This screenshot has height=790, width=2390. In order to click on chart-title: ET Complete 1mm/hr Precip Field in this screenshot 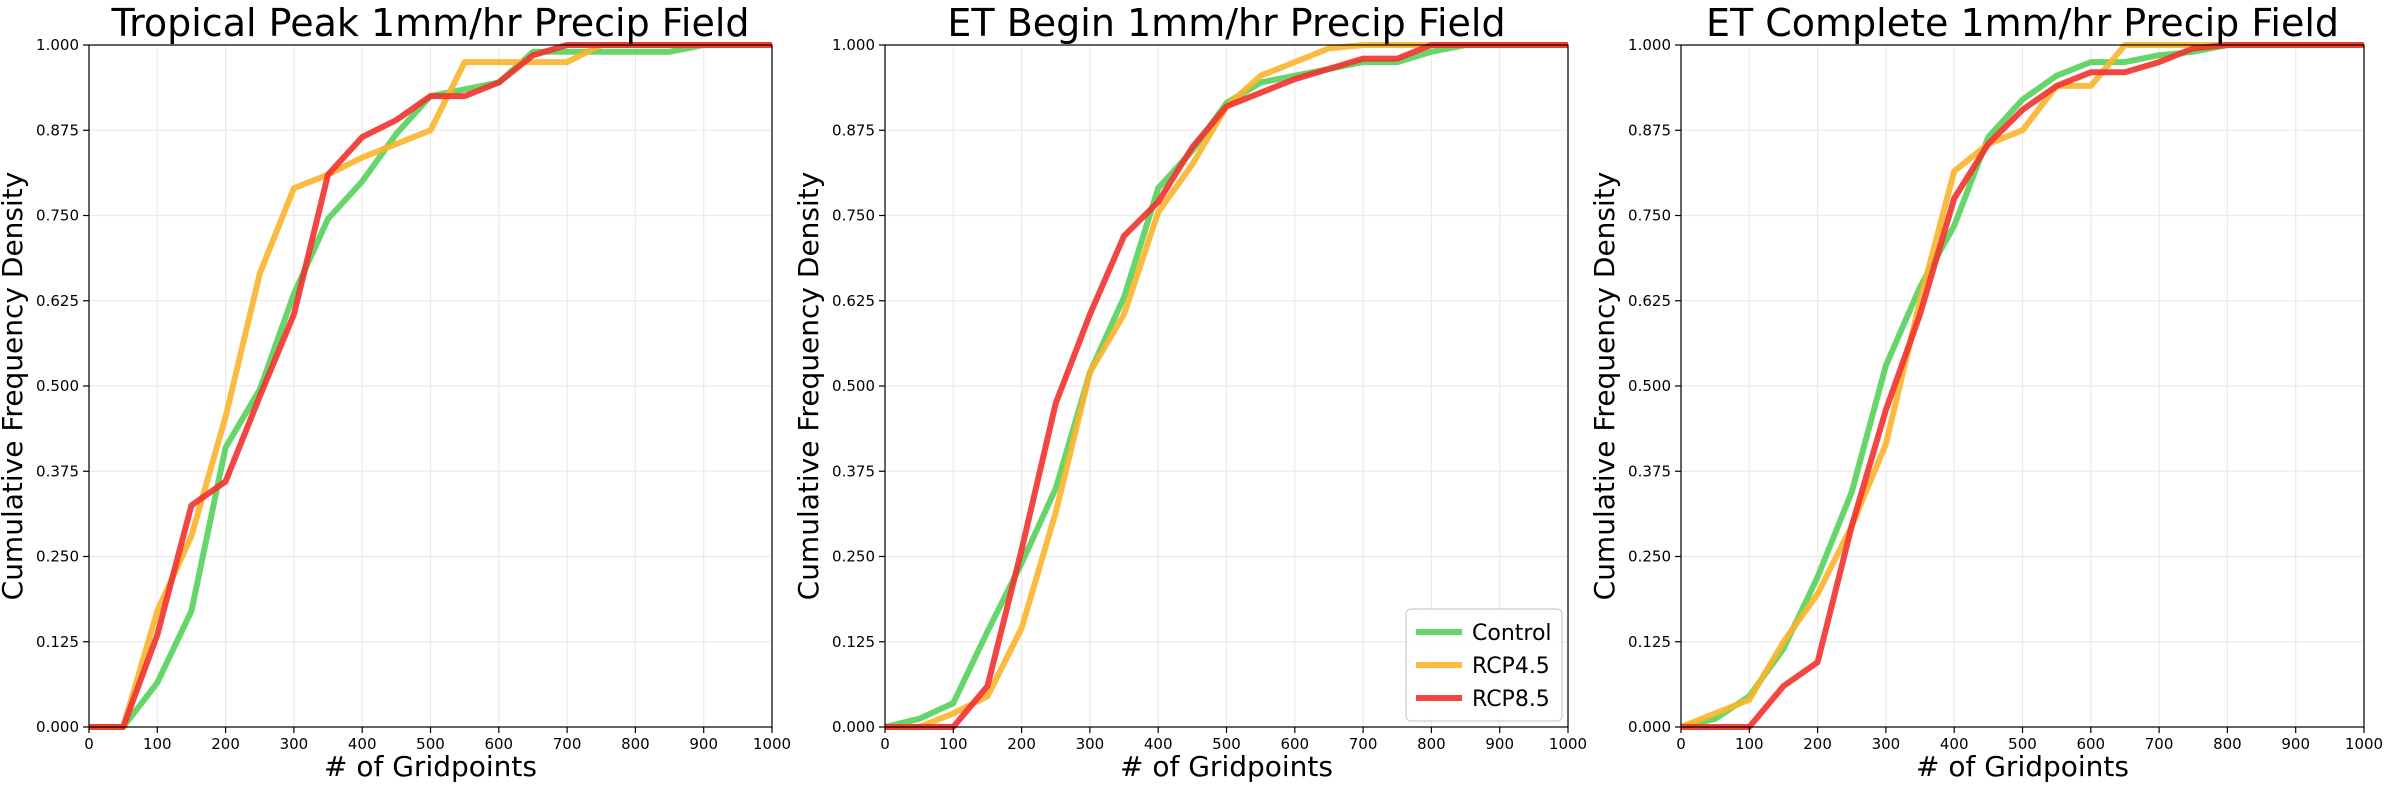, I will do `click(2022, 23)`.